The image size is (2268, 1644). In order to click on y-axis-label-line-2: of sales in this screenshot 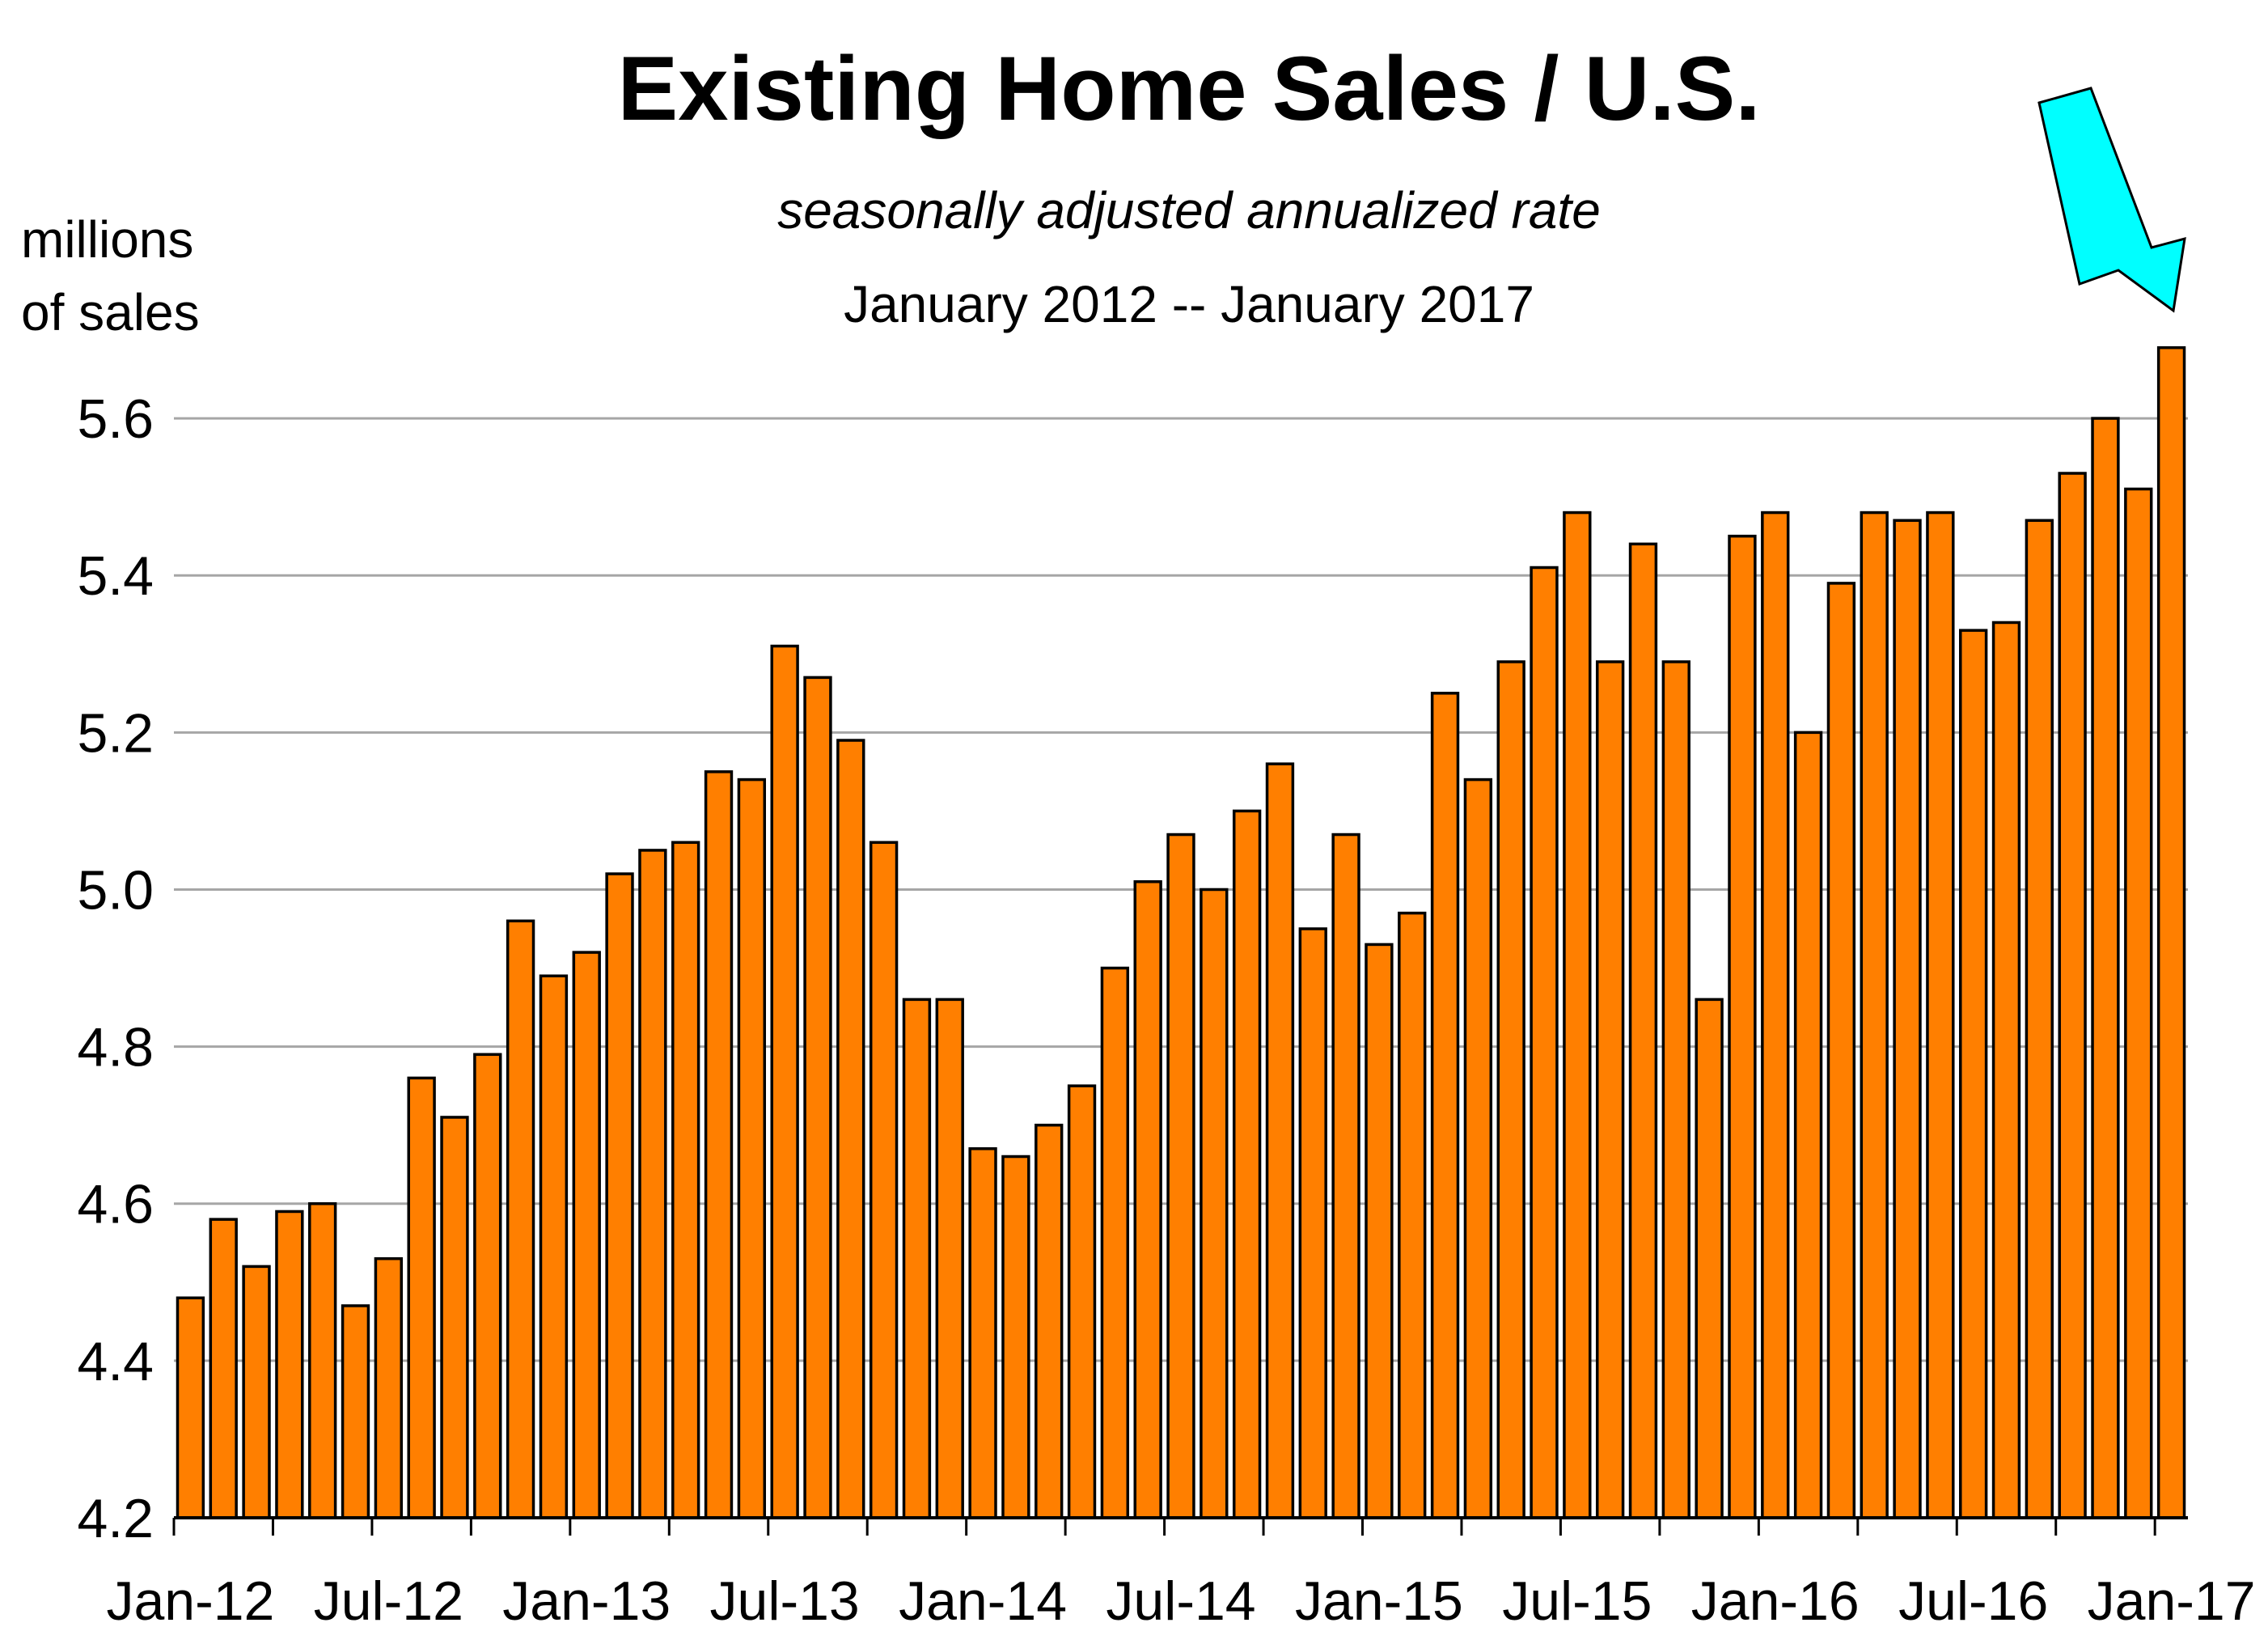, I will do `click(111, 312)`.